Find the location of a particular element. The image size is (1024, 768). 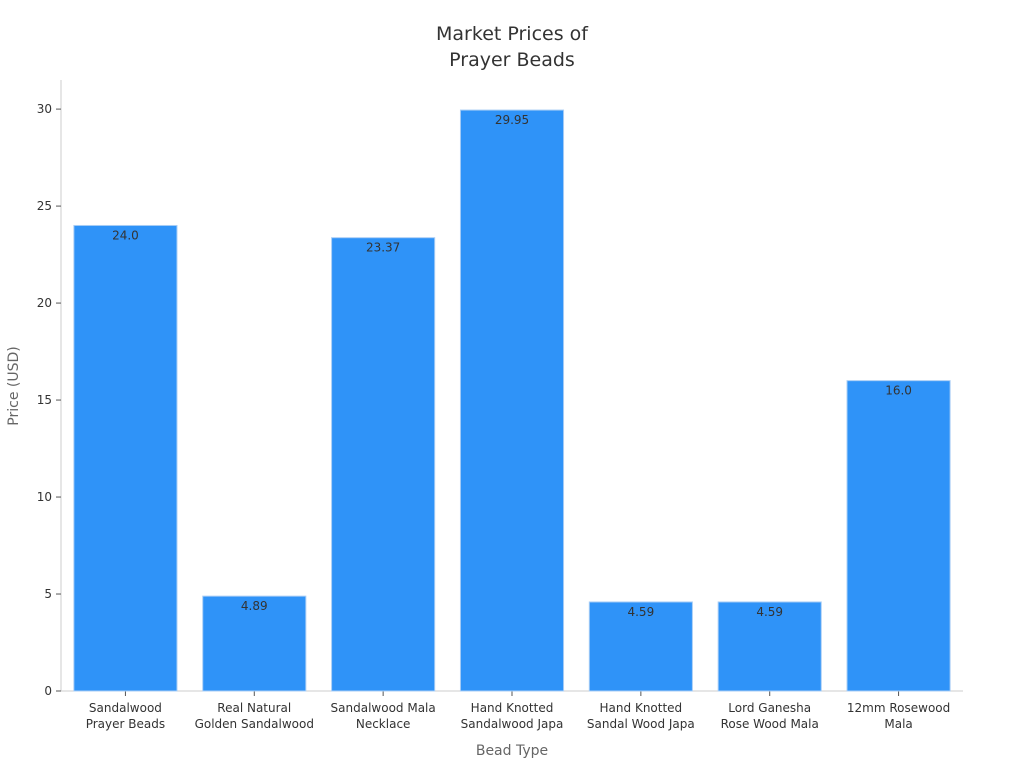

chart-title-line-1: Market Prices of is located at coordinates (512, 34).